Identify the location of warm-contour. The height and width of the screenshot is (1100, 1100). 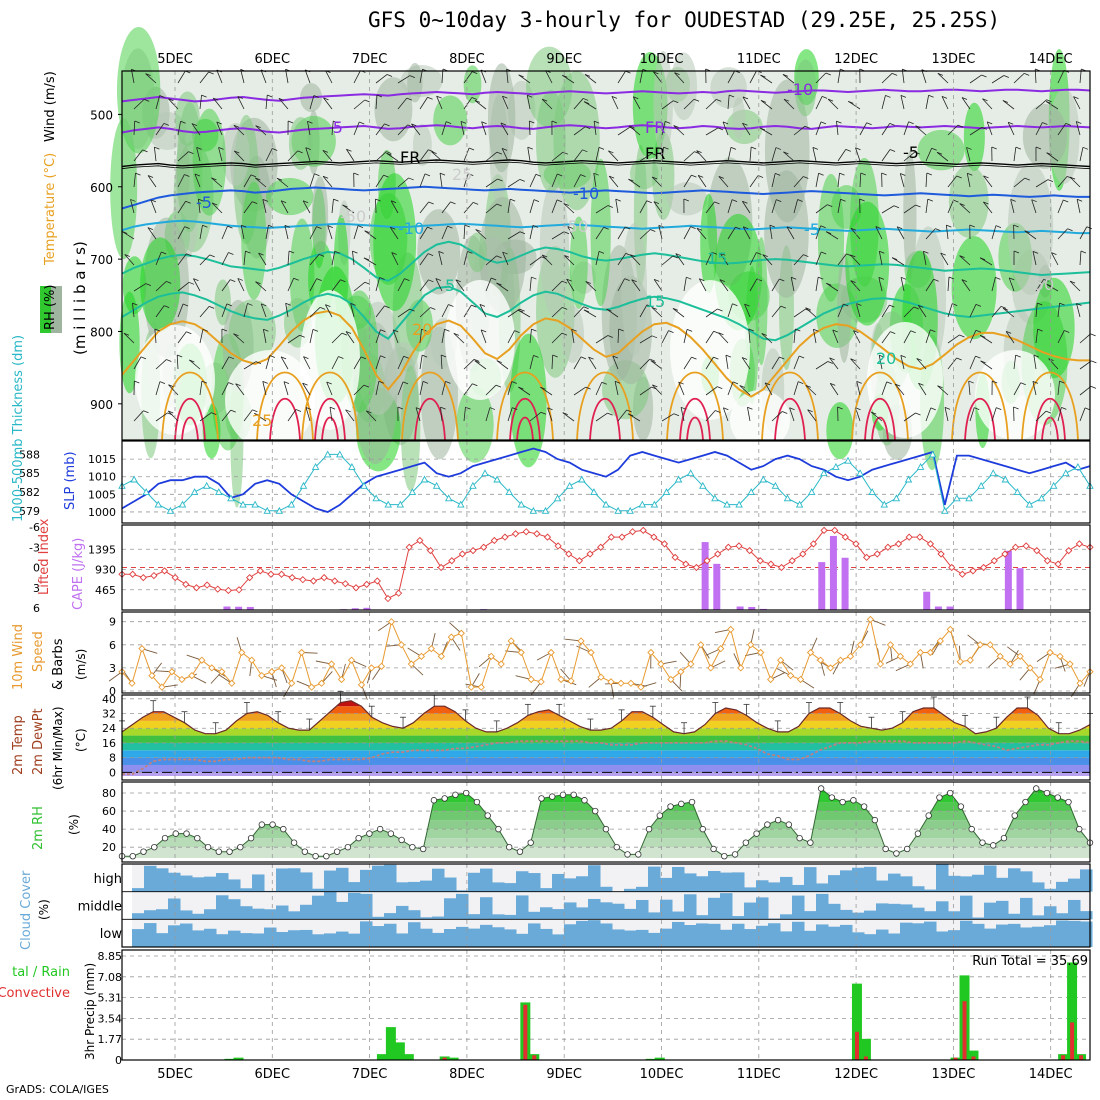
(605, 406).